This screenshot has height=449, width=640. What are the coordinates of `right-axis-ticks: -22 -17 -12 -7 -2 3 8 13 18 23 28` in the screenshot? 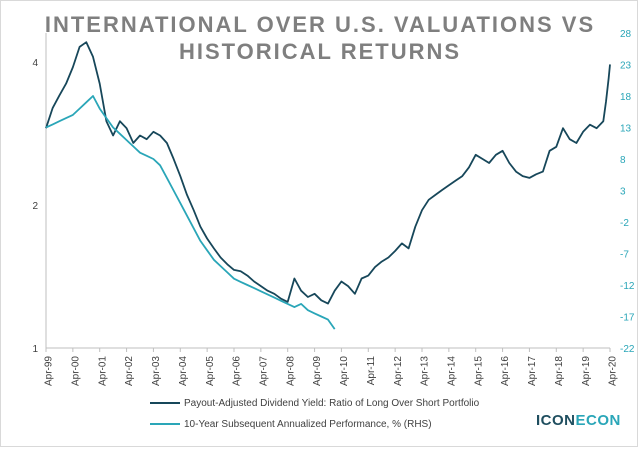 It's located at (627, 192).